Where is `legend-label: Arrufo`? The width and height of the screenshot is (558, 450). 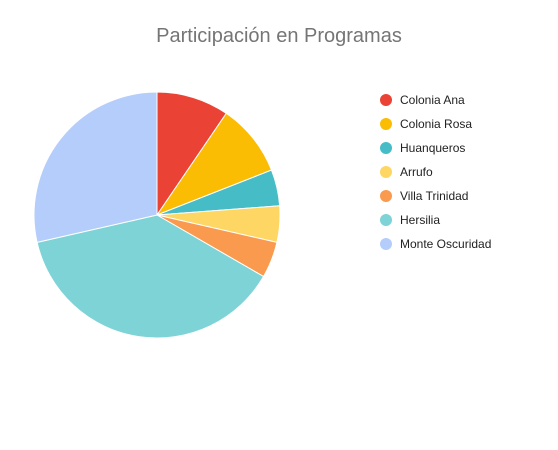 legend-label: Arrufo is located at coordinates (416, 172).